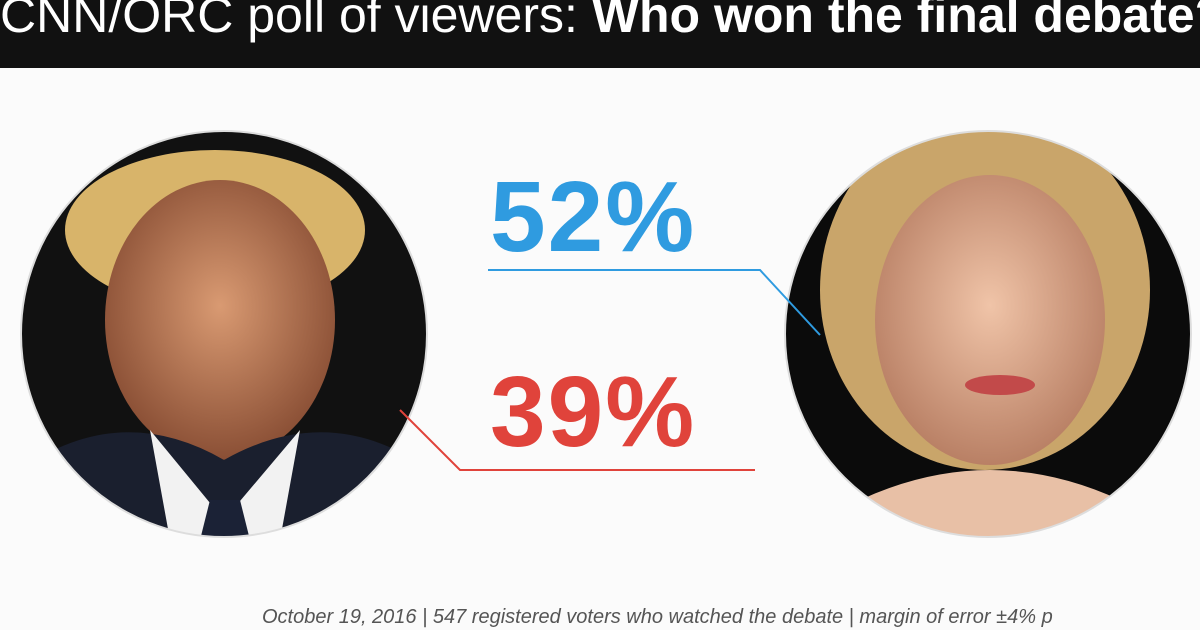  What do you see at coordinates (577, 440) in the screenshot?
I see `red-connector` at bounding box center [577, 440].